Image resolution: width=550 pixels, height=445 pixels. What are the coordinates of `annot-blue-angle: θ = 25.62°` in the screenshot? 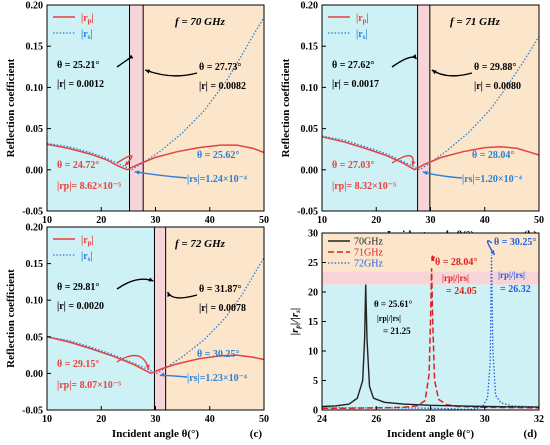 It's located at (218, 155).